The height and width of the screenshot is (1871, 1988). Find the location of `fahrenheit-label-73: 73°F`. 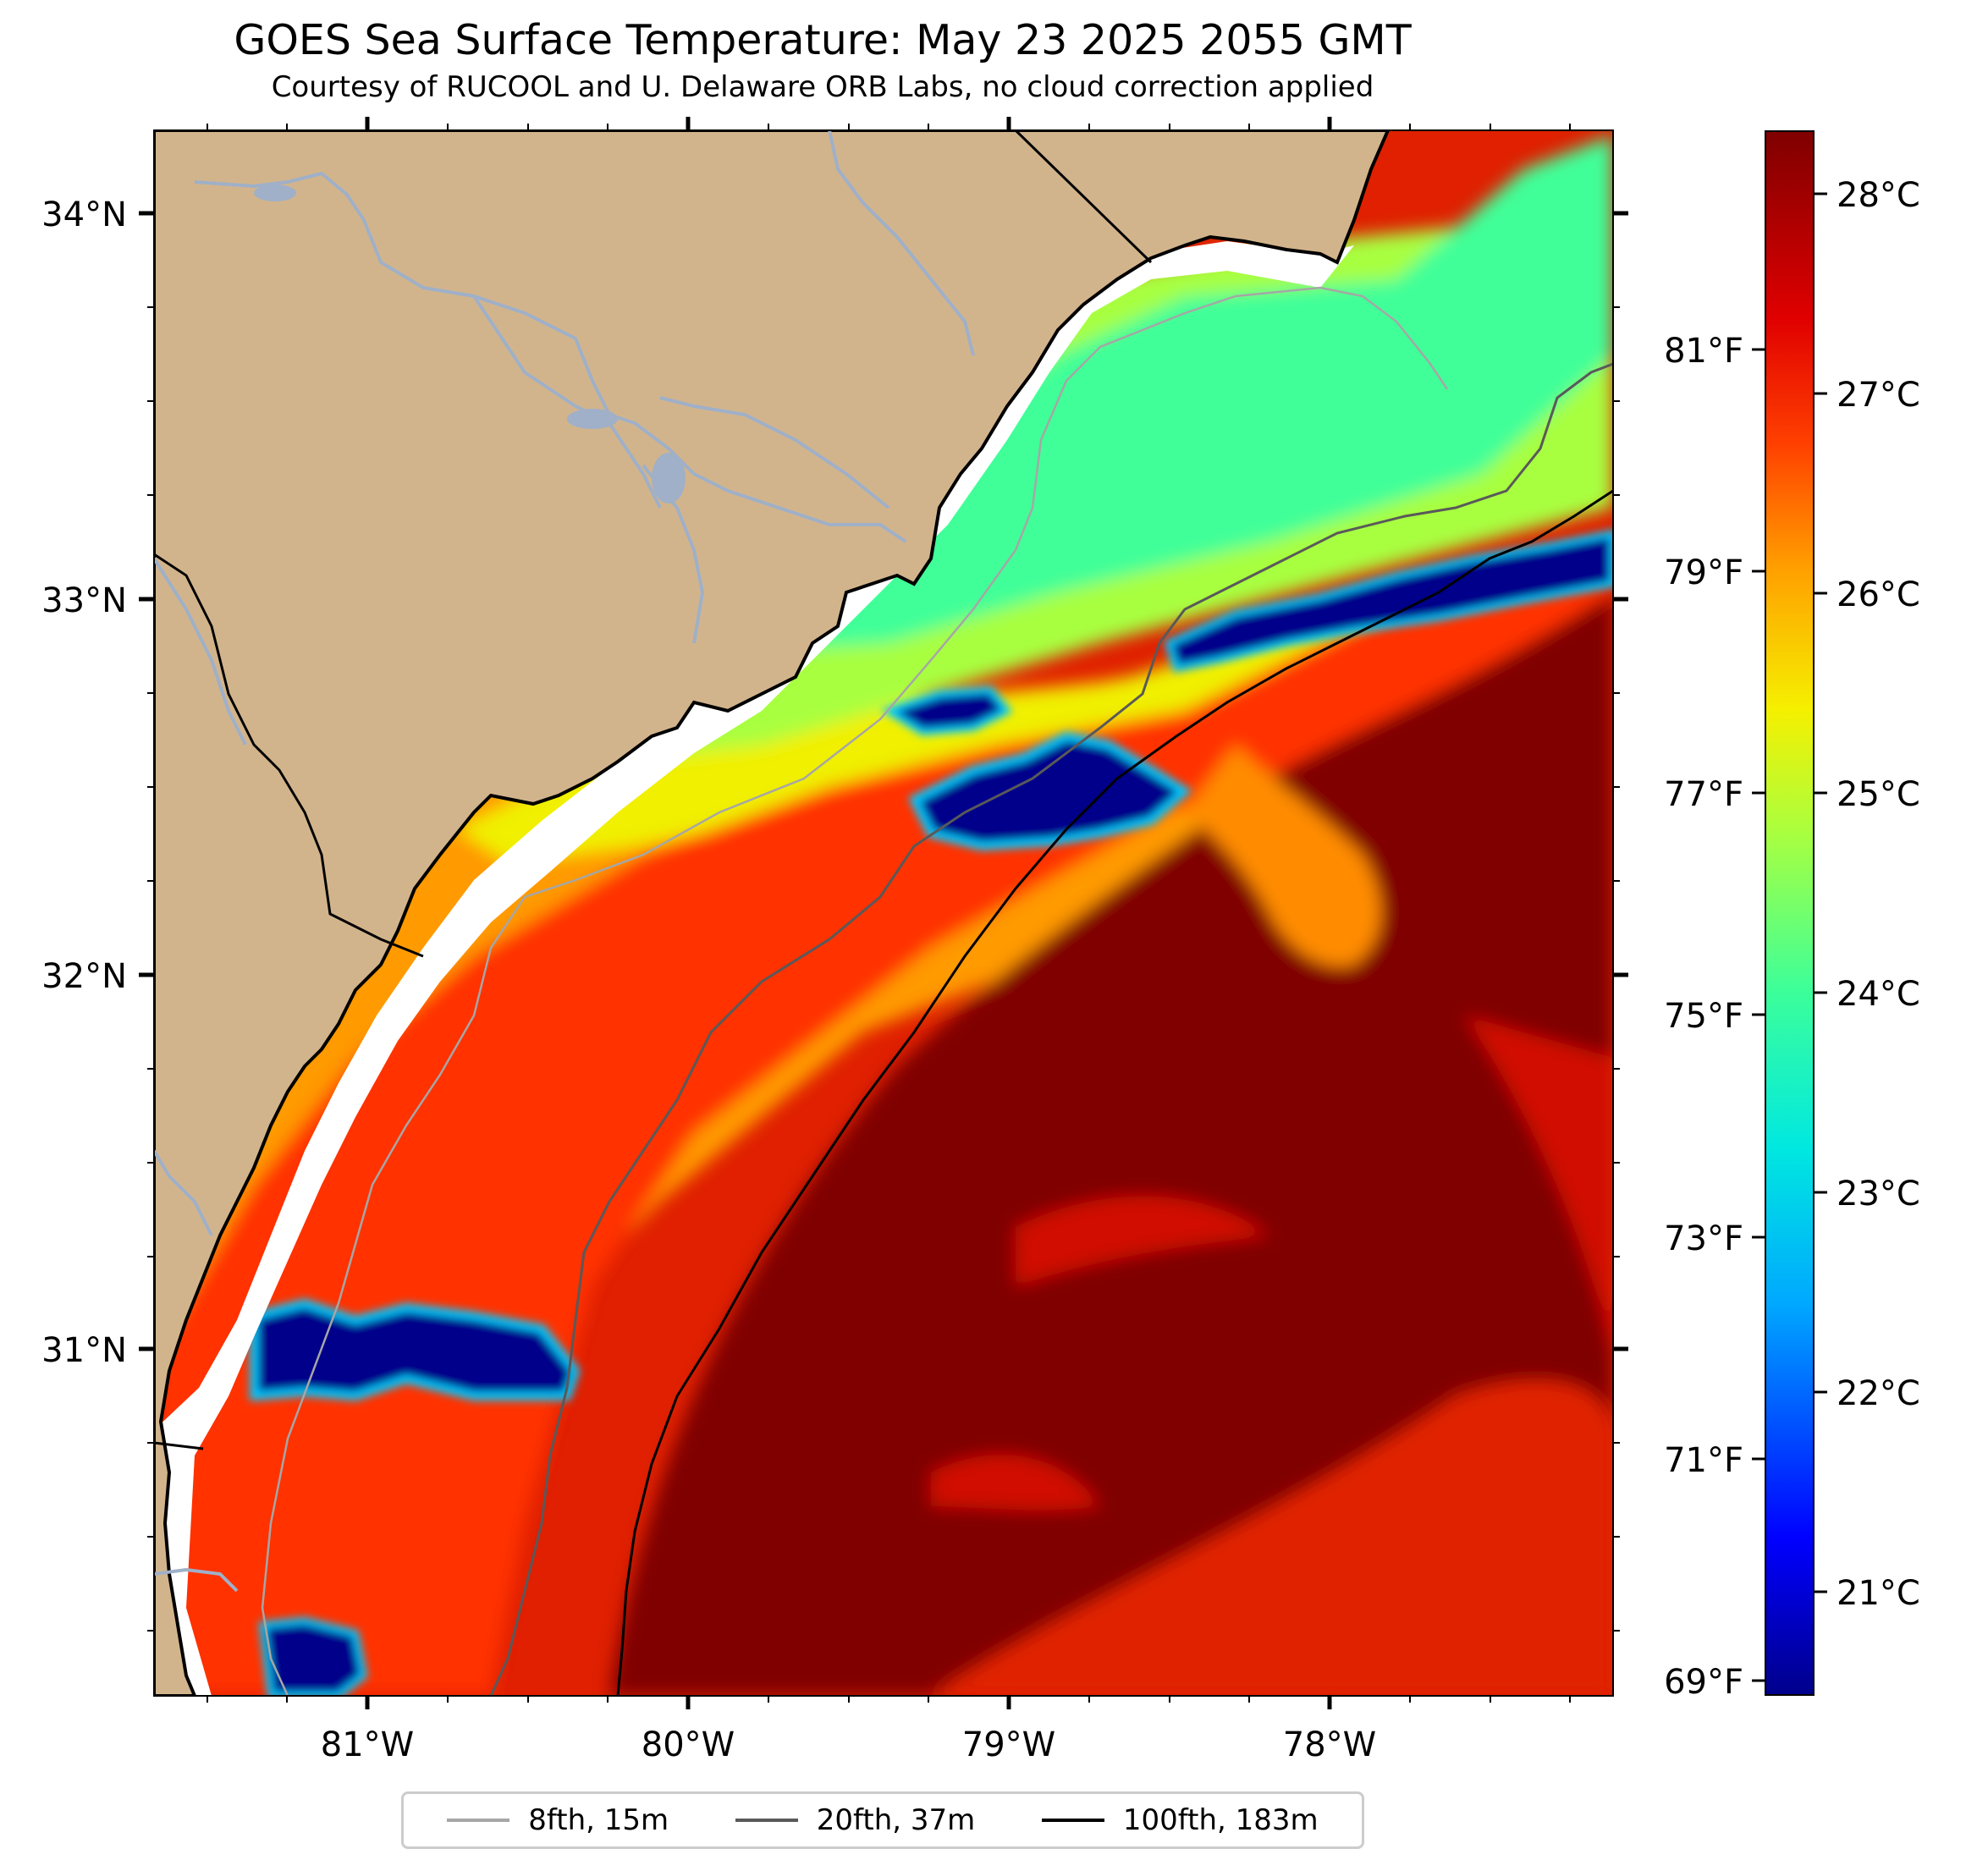

fahrenheit-label-73: 73°F is located at coordinates (1703, 1238).